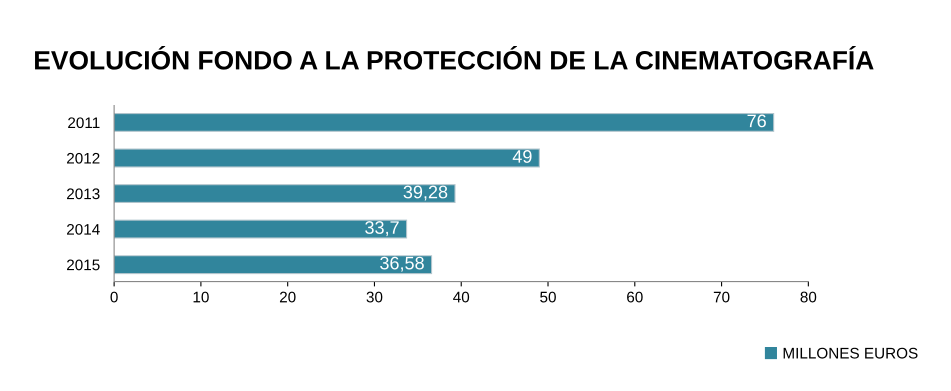  What do you see at coordinates (288, 297) in the screenshot?
I see `x-tick-label: 20` at bounding box center [288, 297].